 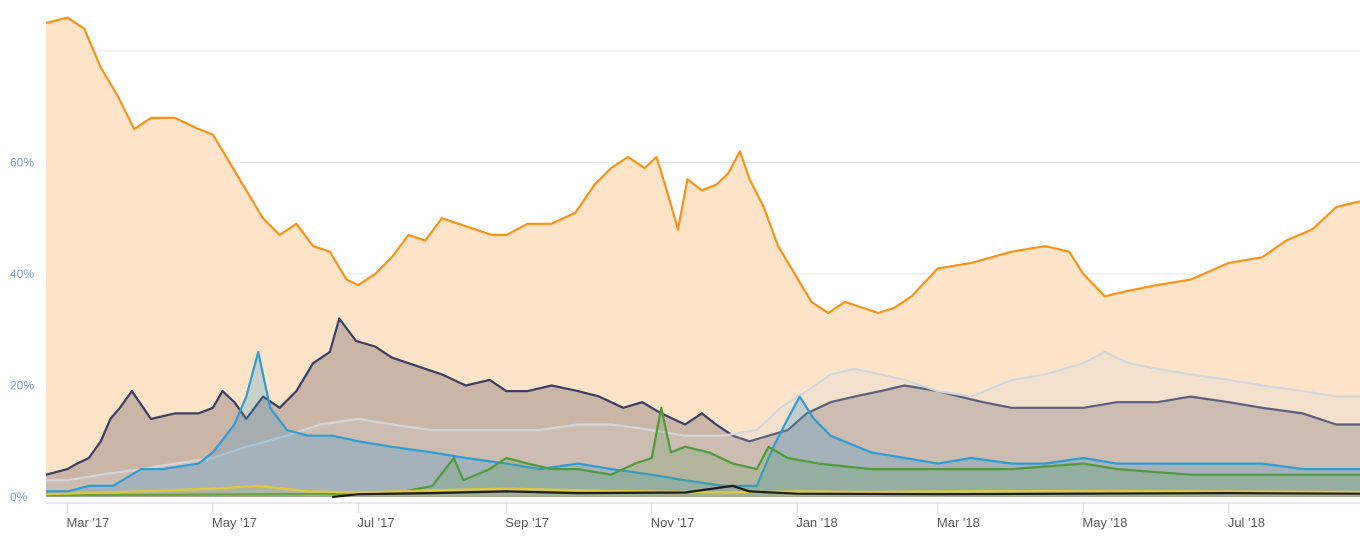 I want to click on x-tick-label: Jul '18, so click(x=1246, y=522).